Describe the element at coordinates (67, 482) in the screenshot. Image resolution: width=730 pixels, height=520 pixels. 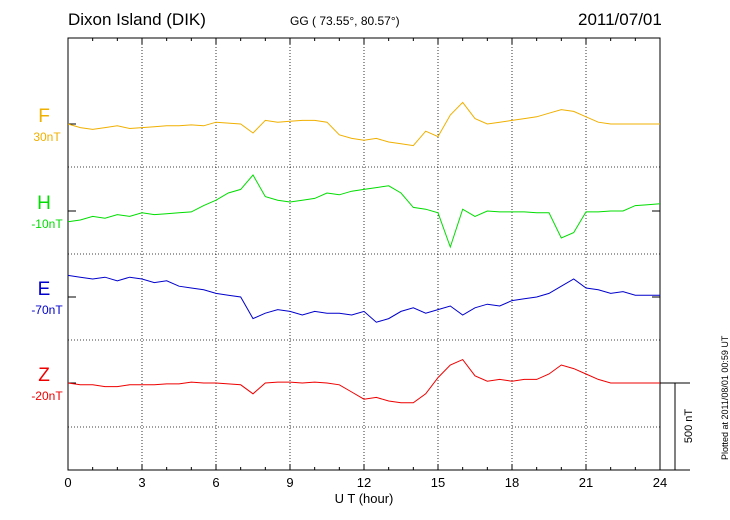
I see `x-tick-label: 0` at that location.